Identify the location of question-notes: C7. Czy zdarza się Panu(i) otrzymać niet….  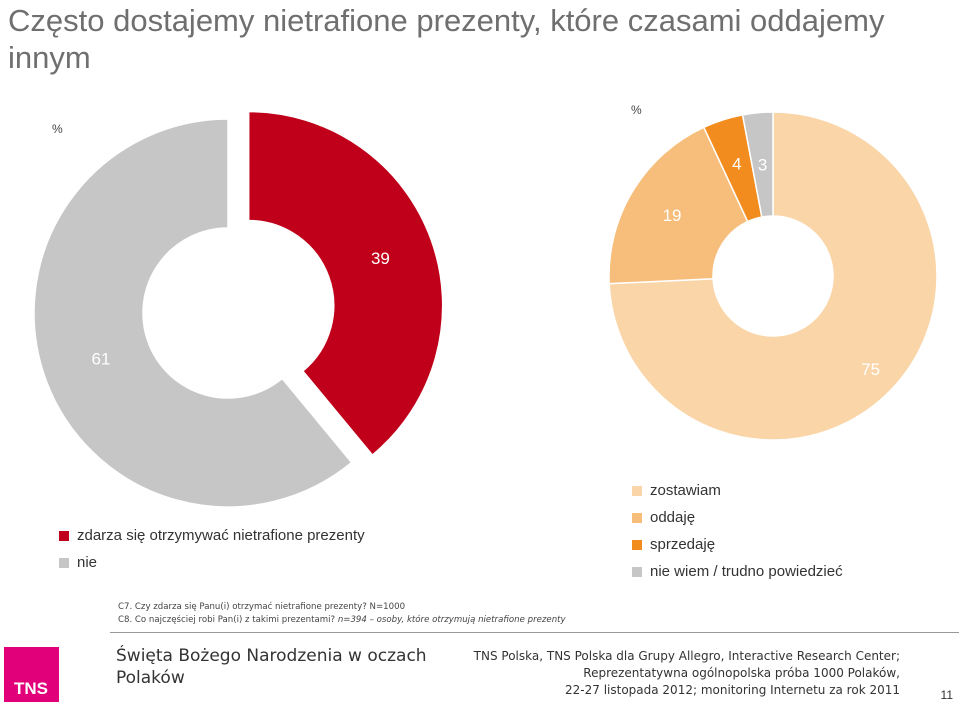
(342, 614).